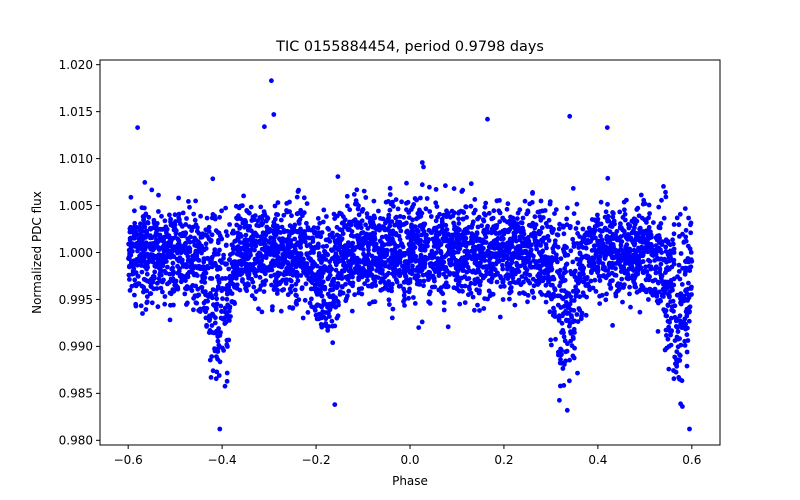 This screenshot has height=500, width=800. I want to click on y-tick-label: 0.990, so click(76, 347).